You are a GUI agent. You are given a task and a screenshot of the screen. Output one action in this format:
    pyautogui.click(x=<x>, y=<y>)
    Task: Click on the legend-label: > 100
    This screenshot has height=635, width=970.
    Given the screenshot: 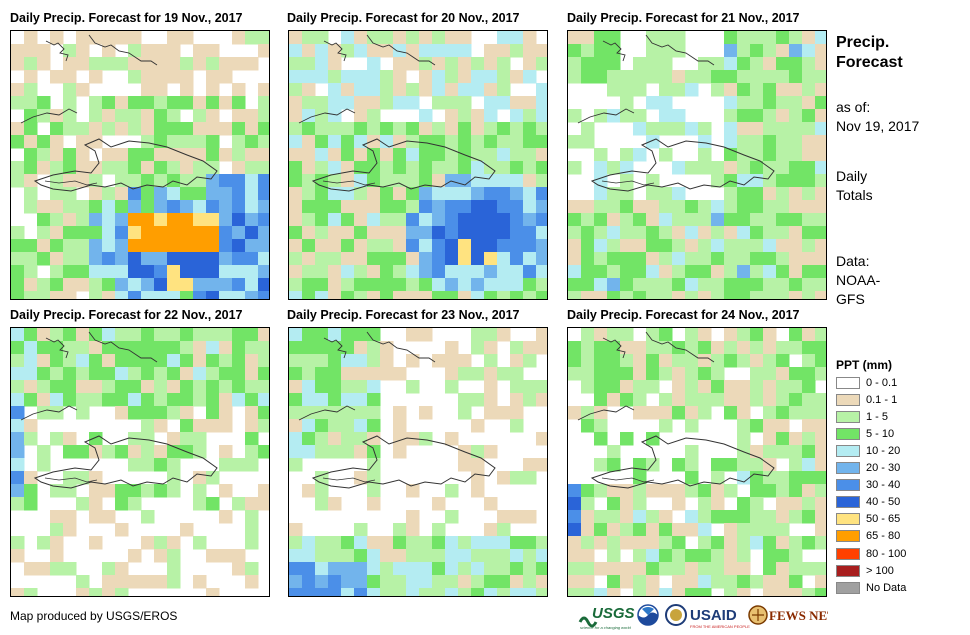 What is the action you would take?
    pyautogui.click(x=880, y=570)
    